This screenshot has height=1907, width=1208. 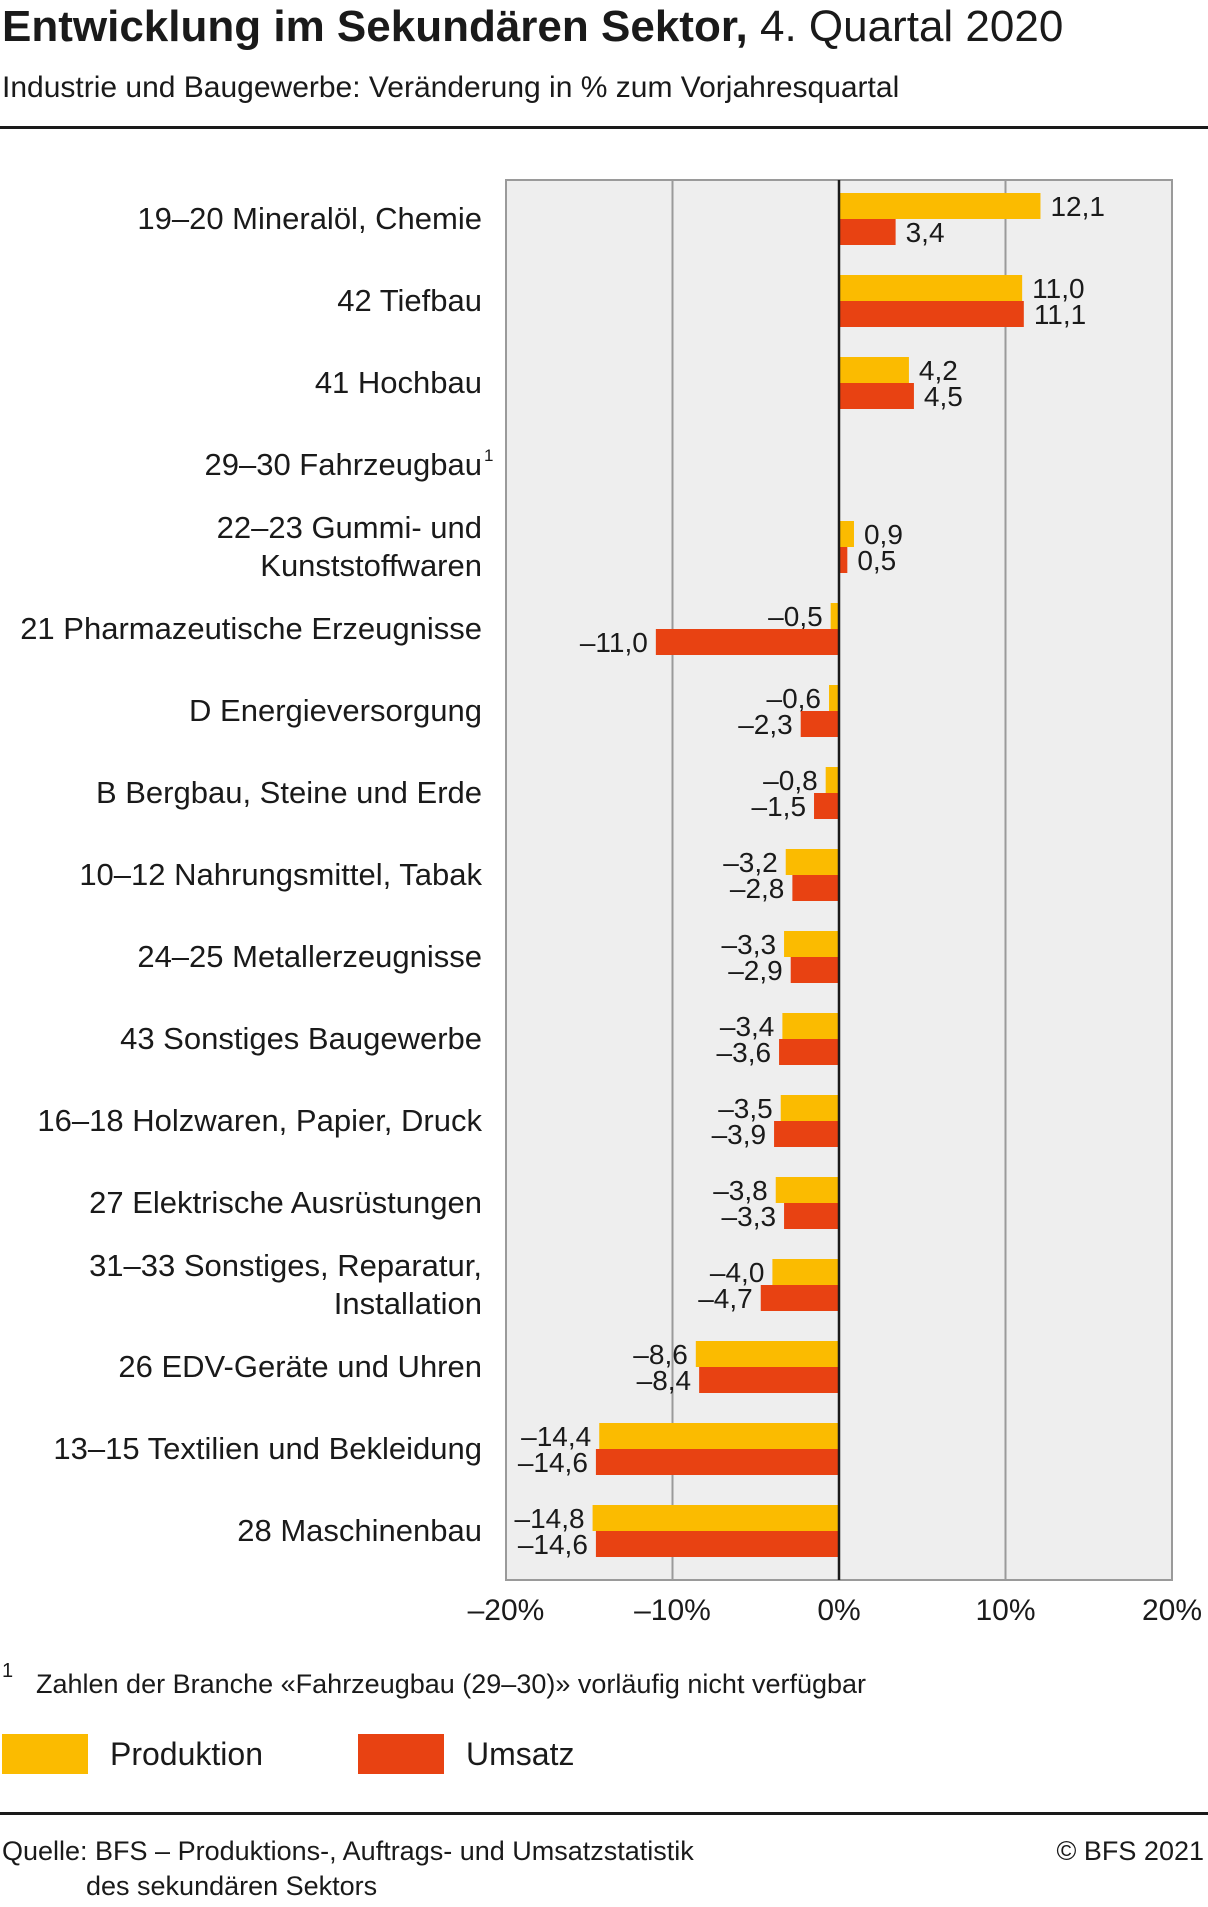 What do you see at coordinates (300, 1366) in the screenshot?
I see `category-label: 26 EDV-Geräte und Uhren` at bounding box center [300, 1366].